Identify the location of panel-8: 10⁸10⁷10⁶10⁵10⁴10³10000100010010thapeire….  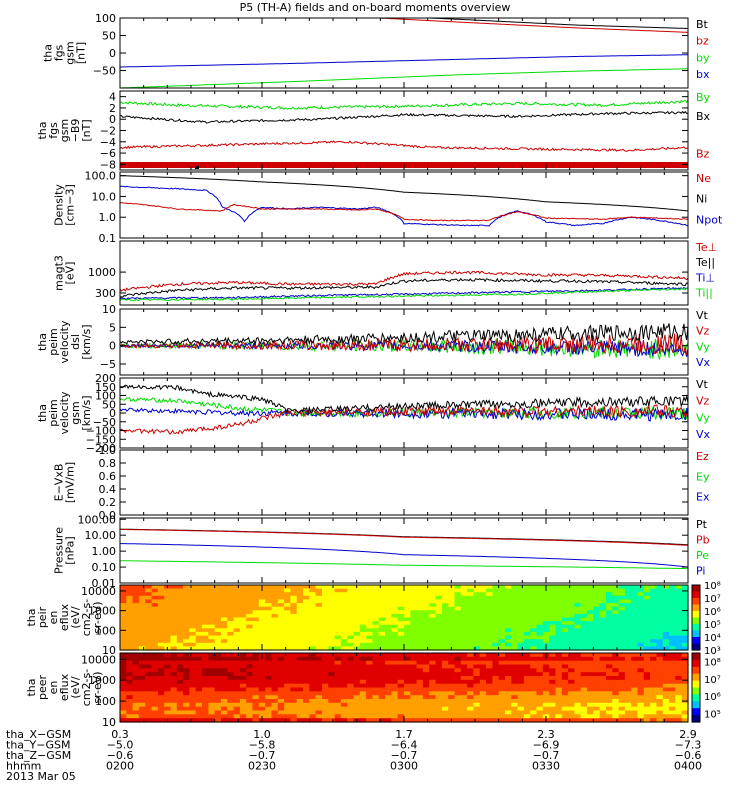
(373, 619).